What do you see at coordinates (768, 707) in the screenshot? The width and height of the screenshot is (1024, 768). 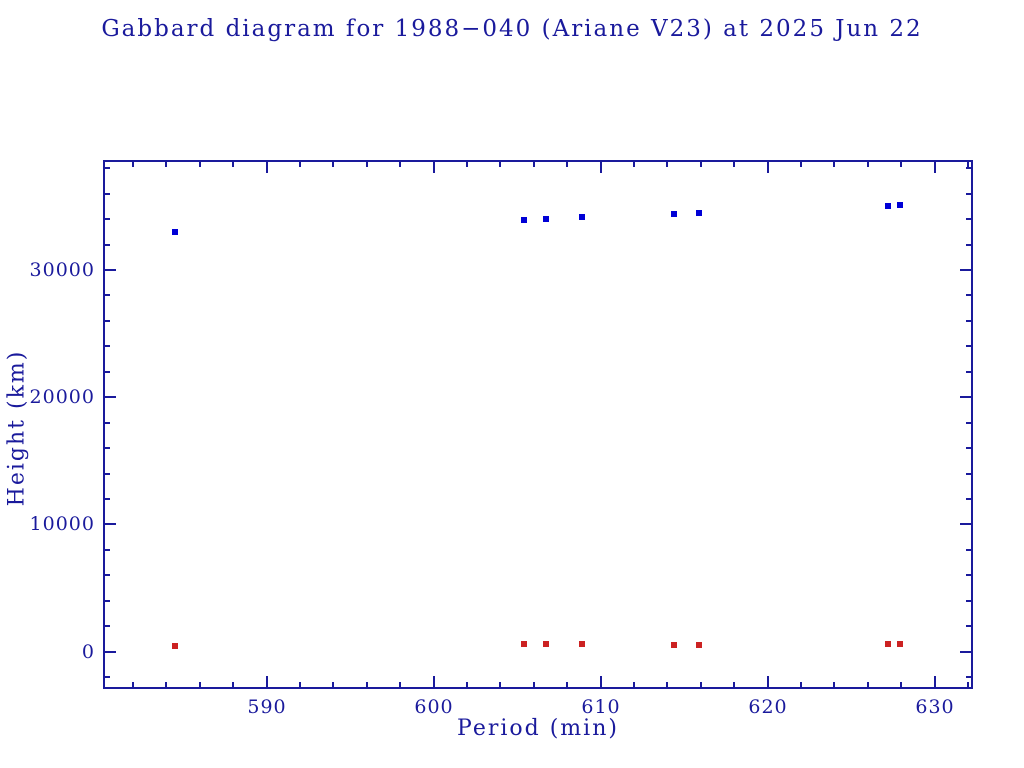 I see `x-tick-label: 620` at bounding box center [768, 707].